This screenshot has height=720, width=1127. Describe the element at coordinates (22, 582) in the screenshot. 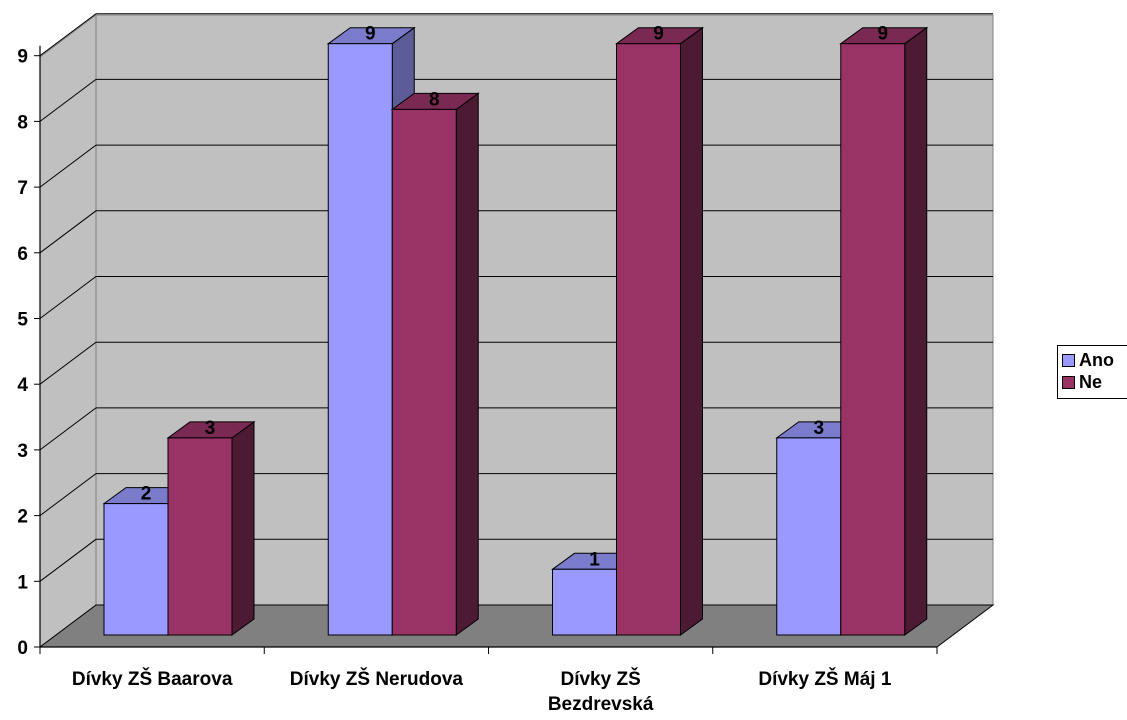

I see `y-tick-label: 1` at that location.